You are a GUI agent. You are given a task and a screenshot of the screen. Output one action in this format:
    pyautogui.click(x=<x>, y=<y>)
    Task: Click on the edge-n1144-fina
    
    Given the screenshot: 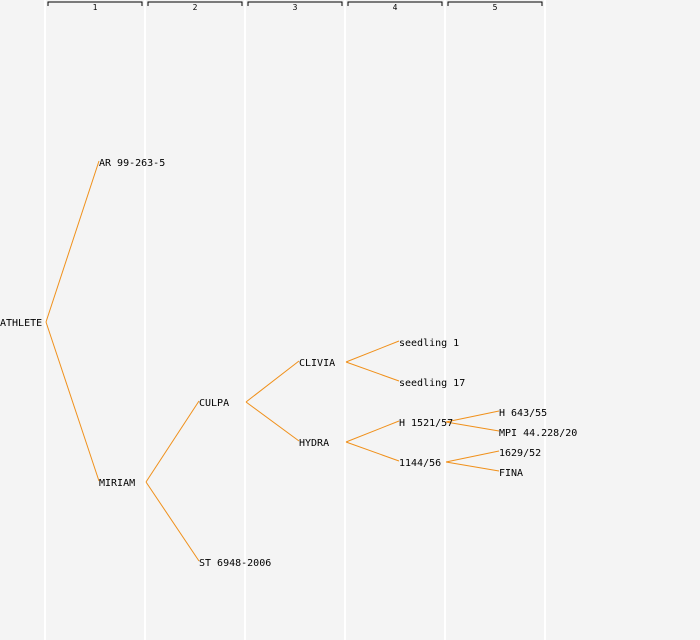 What is the action you would take?
    pyautogui.click(x=472, y=466)
    